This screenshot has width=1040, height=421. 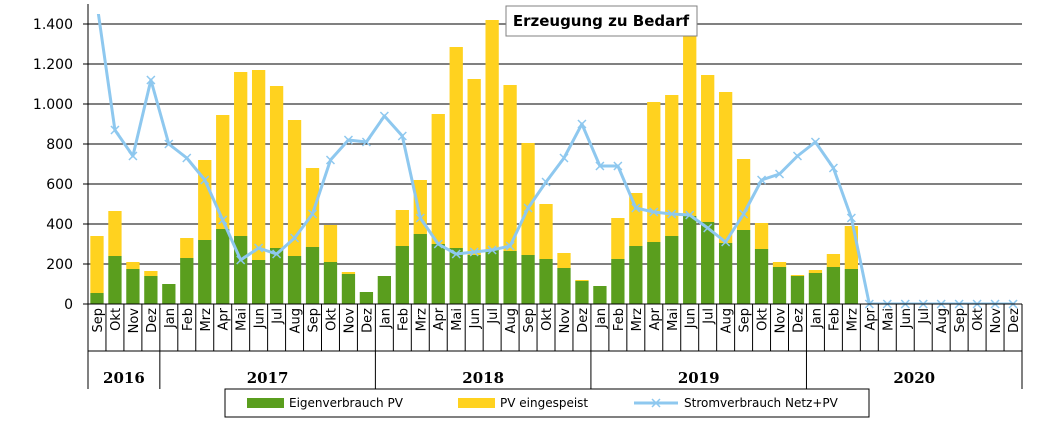 I want to click on legend-label-stromverbrauch: Stromverbrauch Netz+PV, so click(x=761, y=403).